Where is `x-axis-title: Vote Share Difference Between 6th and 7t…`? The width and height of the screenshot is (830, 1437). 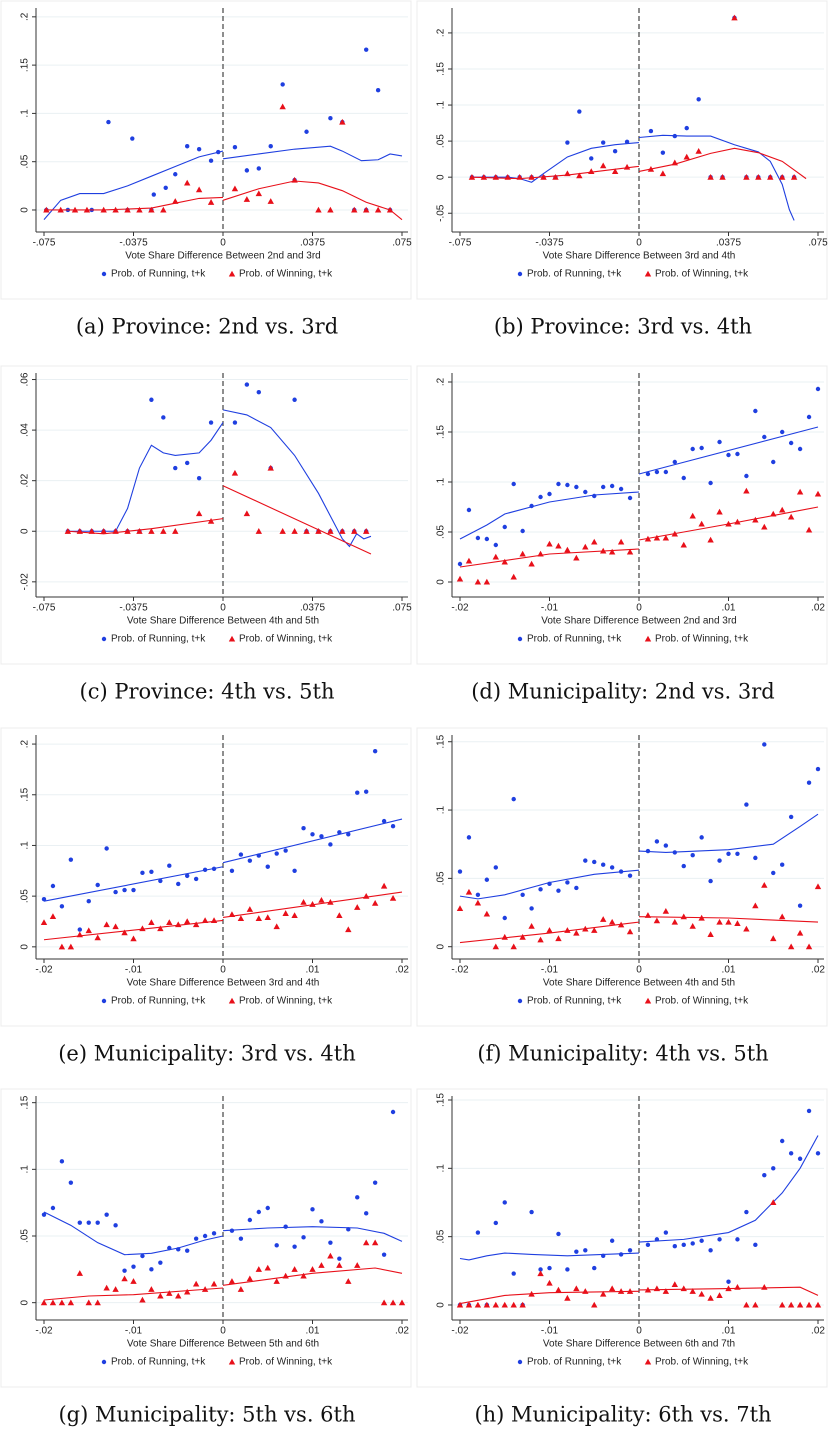
x-axis-title: Vote Share Difference Between 6th and 7t… is located at coordinates (639, 1344).